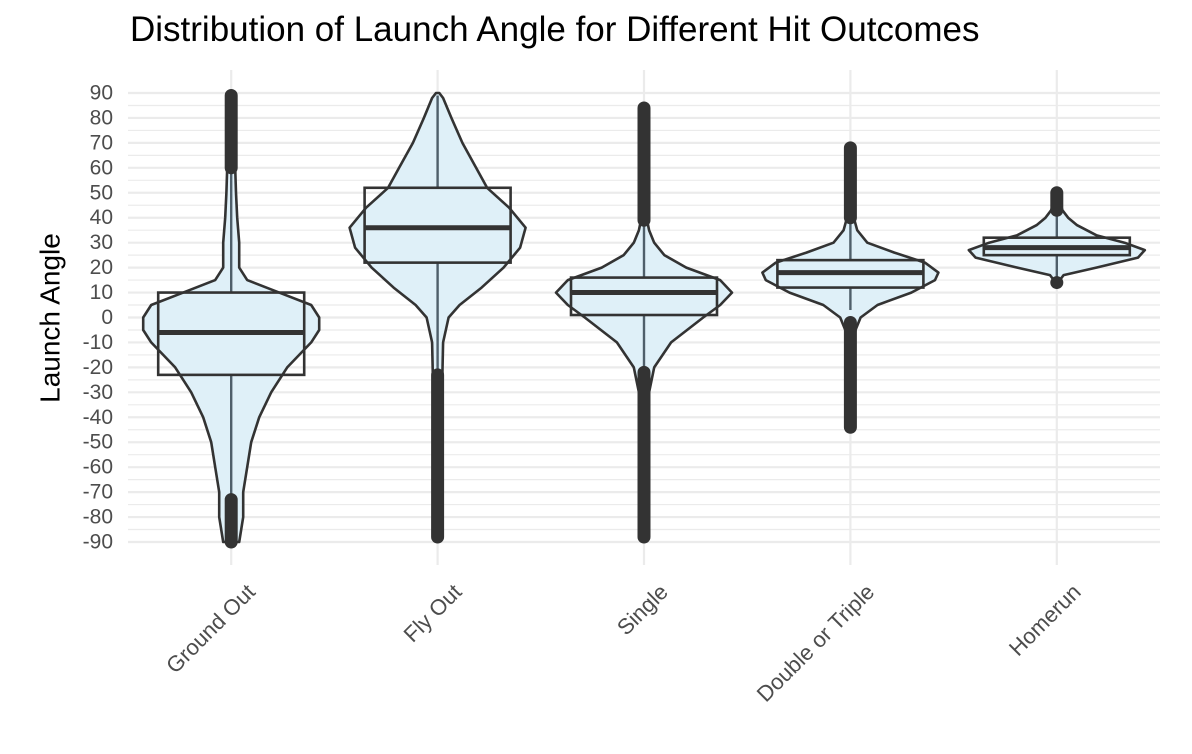  What do you see at coordinates (107, 317) in the screenshot?
I see `y-tick-label: 0` at bounding box center [107, 317].